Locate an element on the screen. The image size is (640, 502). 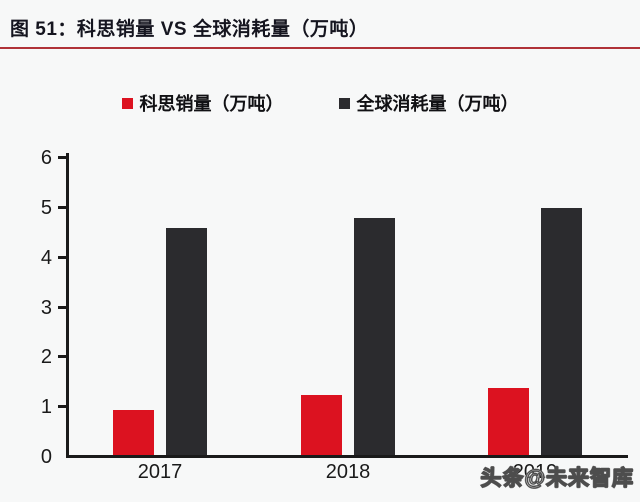
figure-title: 图 51：科思销量 VS 全球消耗量（万吨） is located at coordinates (189, 29).